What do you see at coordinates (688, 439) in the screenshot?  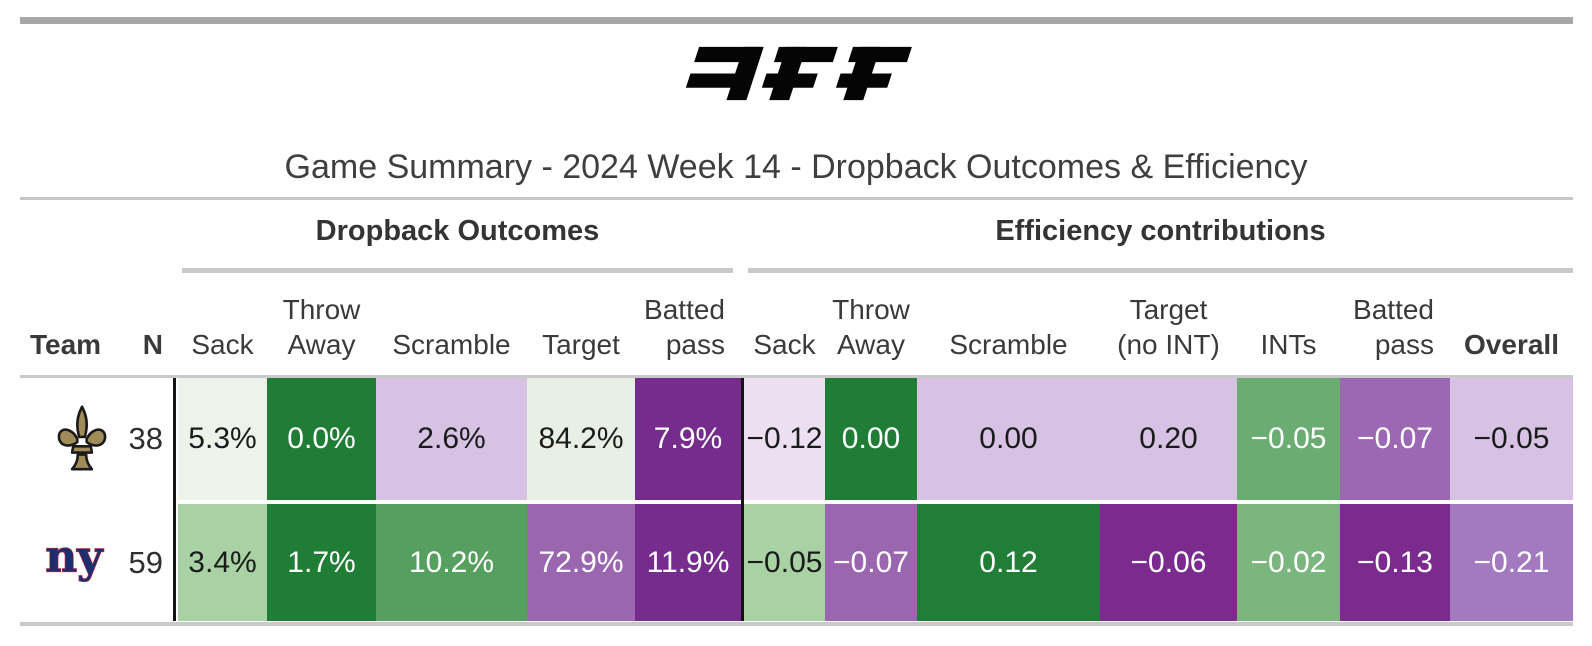 I see `cell-saints-dropback-batted-pass: 7.9%` at bounding box center [688, 439].